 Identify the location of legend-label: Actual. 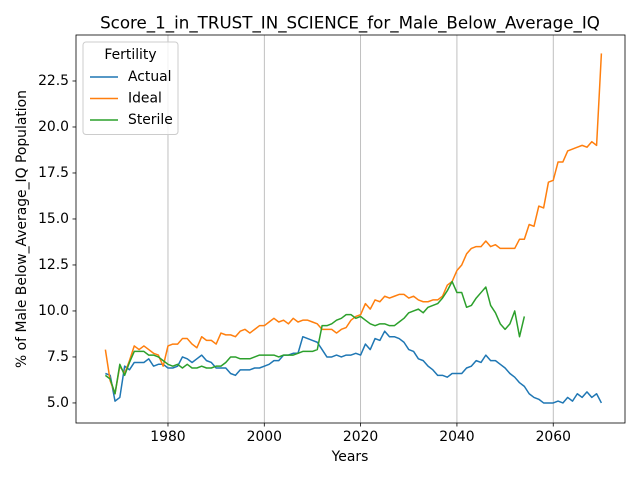
(150, 77).